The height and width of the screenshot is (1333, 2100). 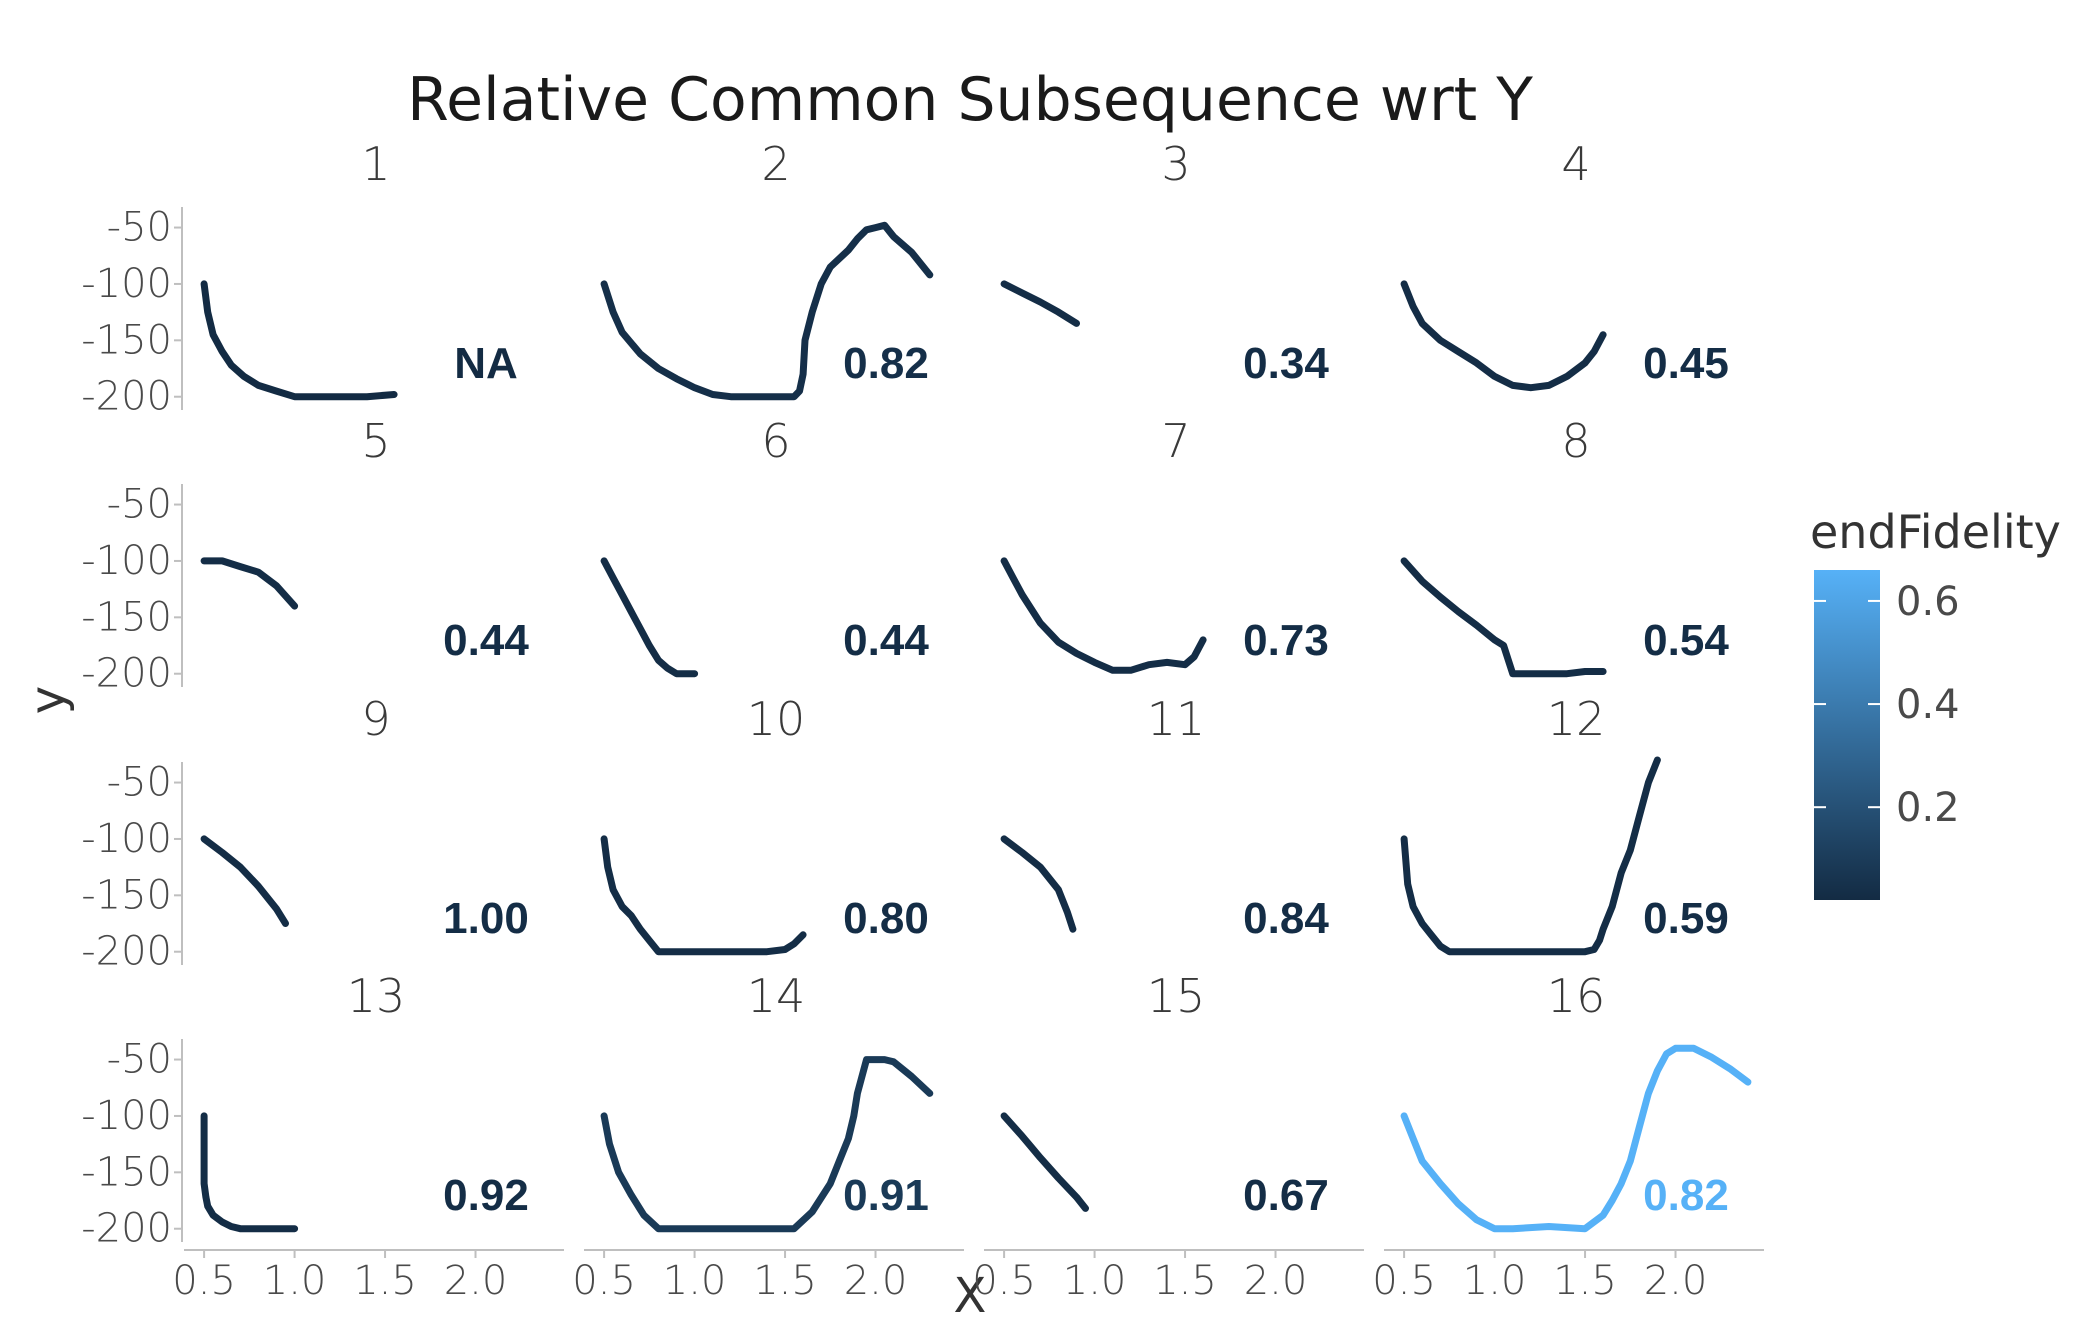 I want to click on panel-15-series-line, so click(x=1044, y=1162).